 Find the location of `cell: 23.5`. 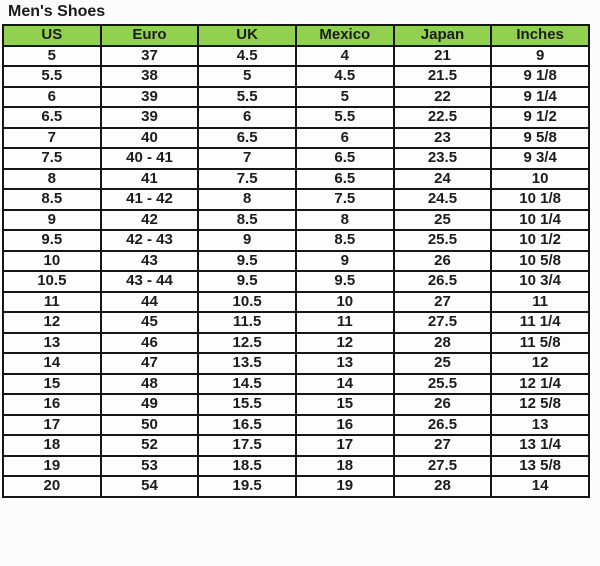

cell: 23.5 is located at coordinates (442, 158).